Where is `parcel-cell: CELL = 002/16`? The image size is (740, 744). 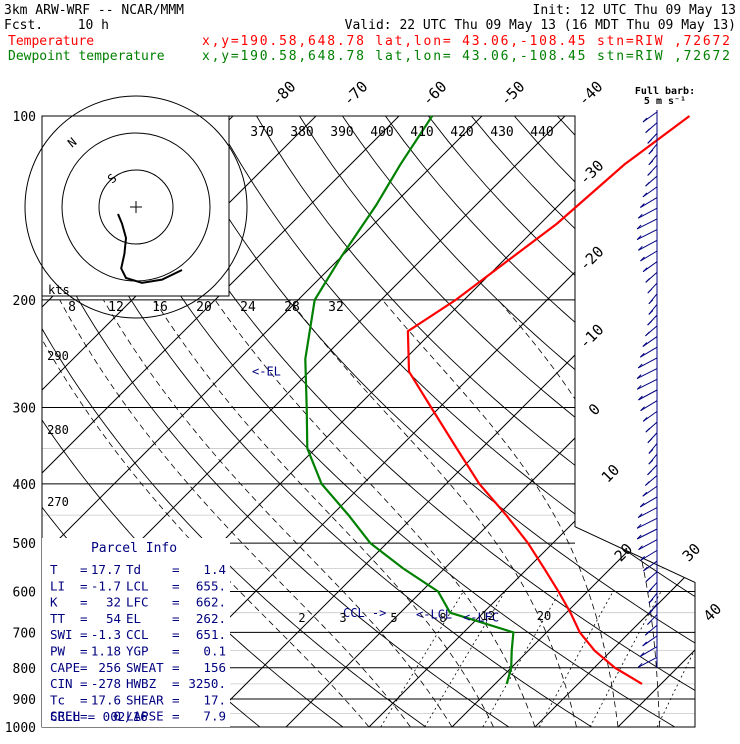
parcel-cell: CELL = 002/16 is located at coordinates (99, 716).